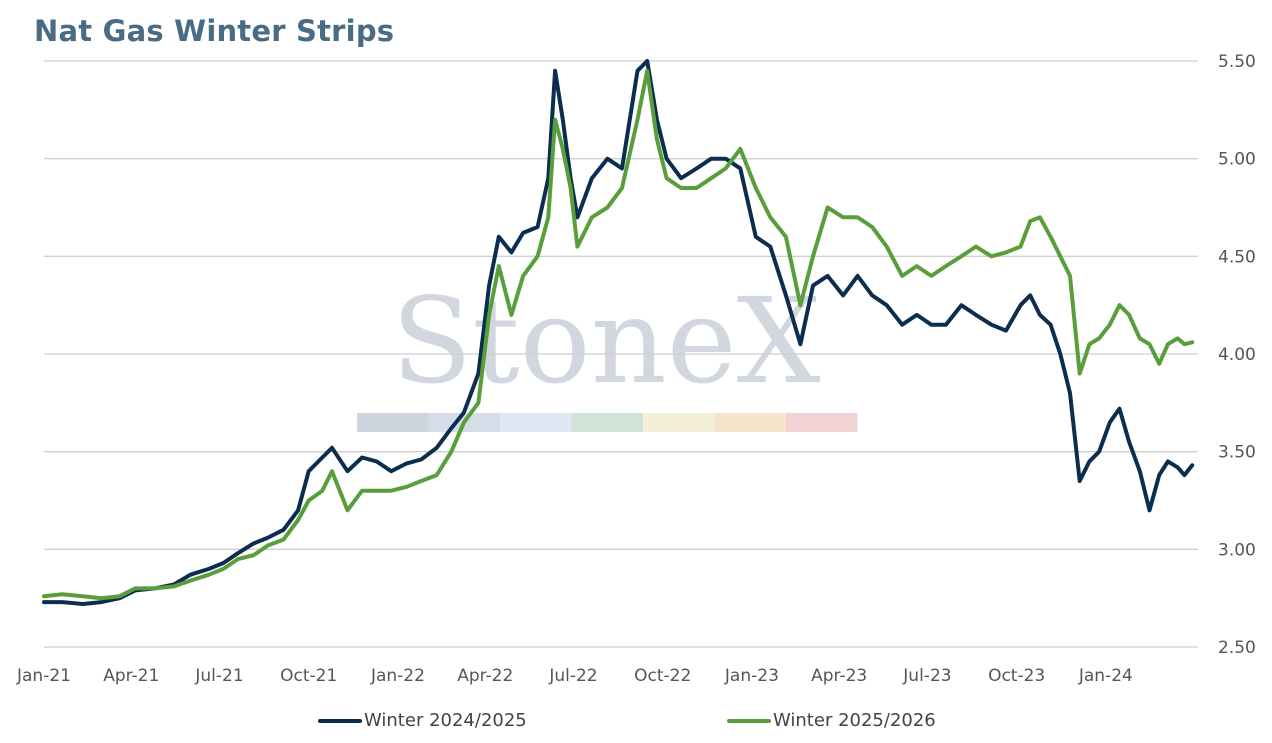 The width and height of the screenshot is (1272, 743). What do you see at coordinates (751, 676) in the screenshot?
I see `x-tick-label: Jan-23` at bounding box center [751, 676].